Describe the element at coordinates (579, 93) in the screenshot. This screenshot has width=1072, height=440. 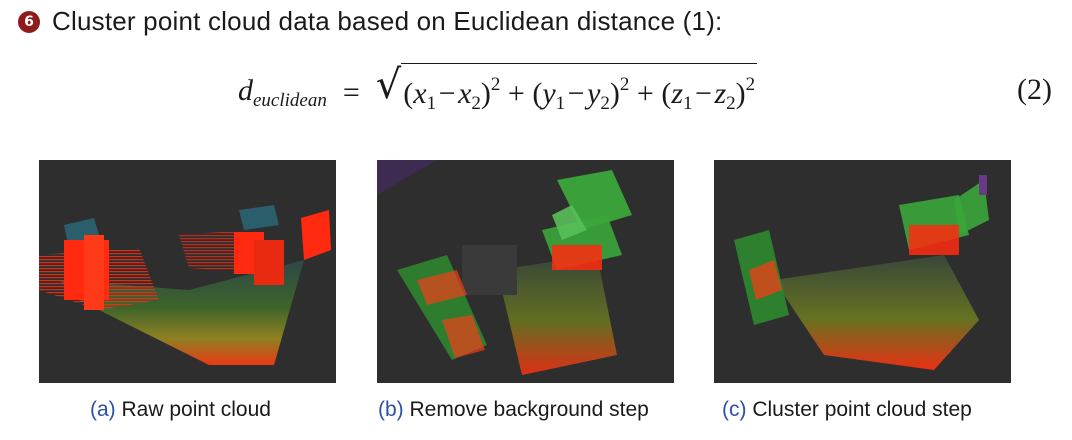
I see `radicand: (x1 − x2)2 + (y1 − y2)2 + (z1 − z2)2` at that location.